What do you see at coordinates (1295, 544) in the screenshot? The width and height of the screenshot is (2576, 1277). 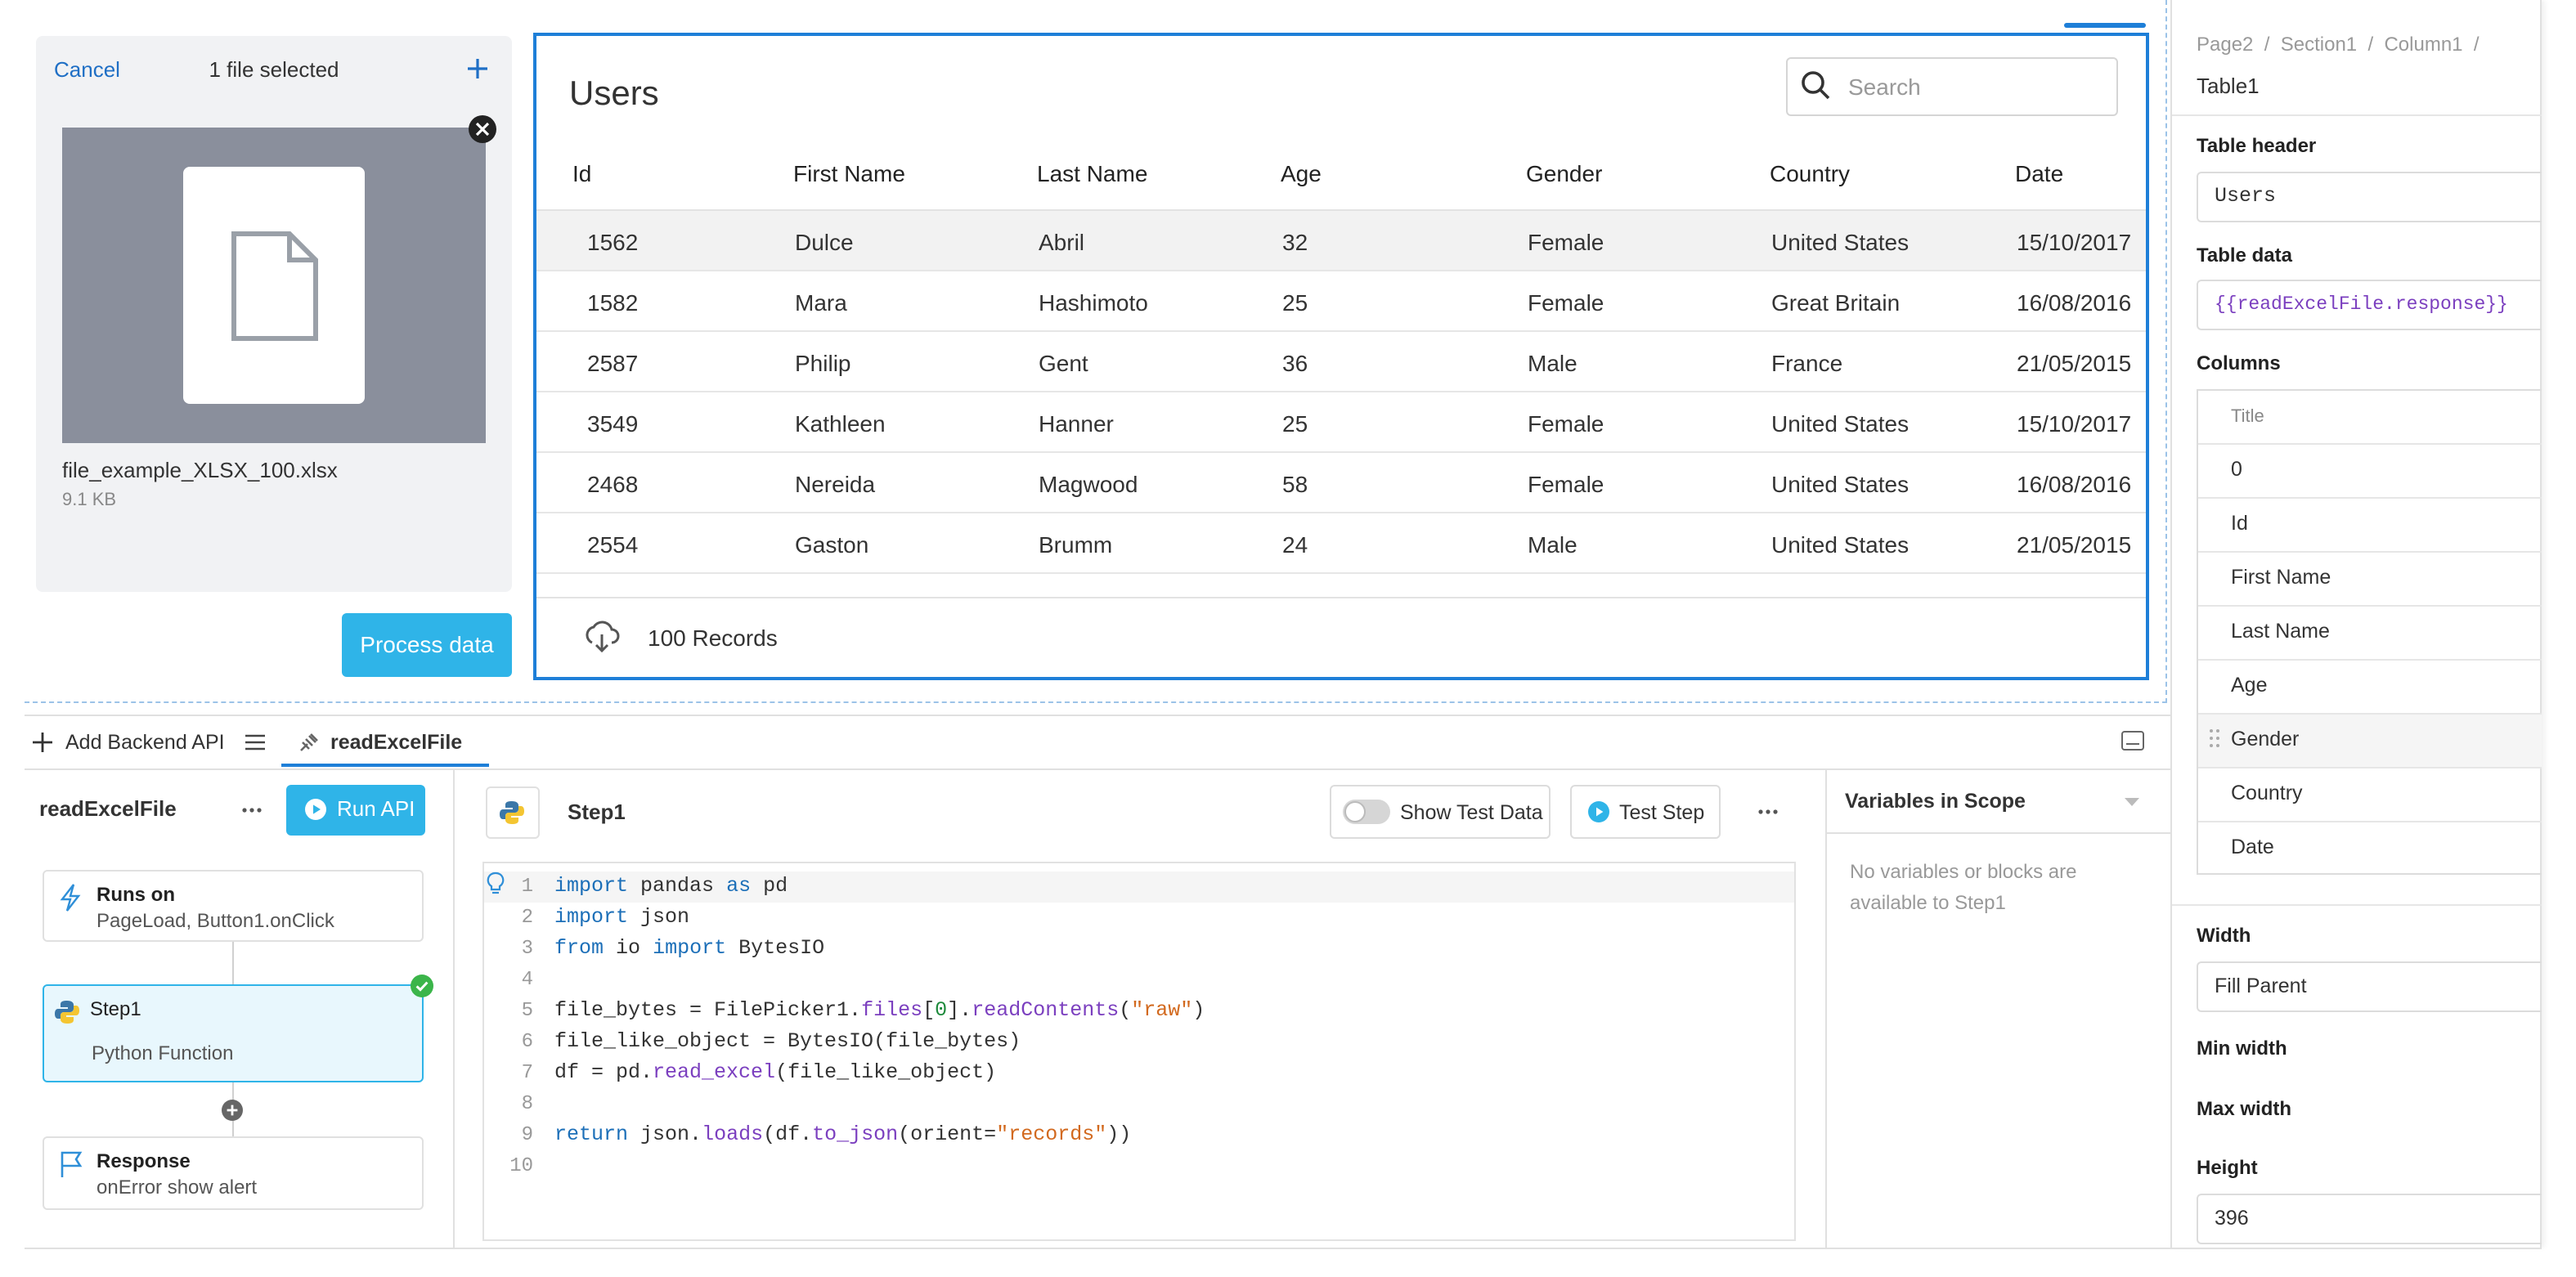 I see `table-cell: 24` at bounding box center [1295, 544].